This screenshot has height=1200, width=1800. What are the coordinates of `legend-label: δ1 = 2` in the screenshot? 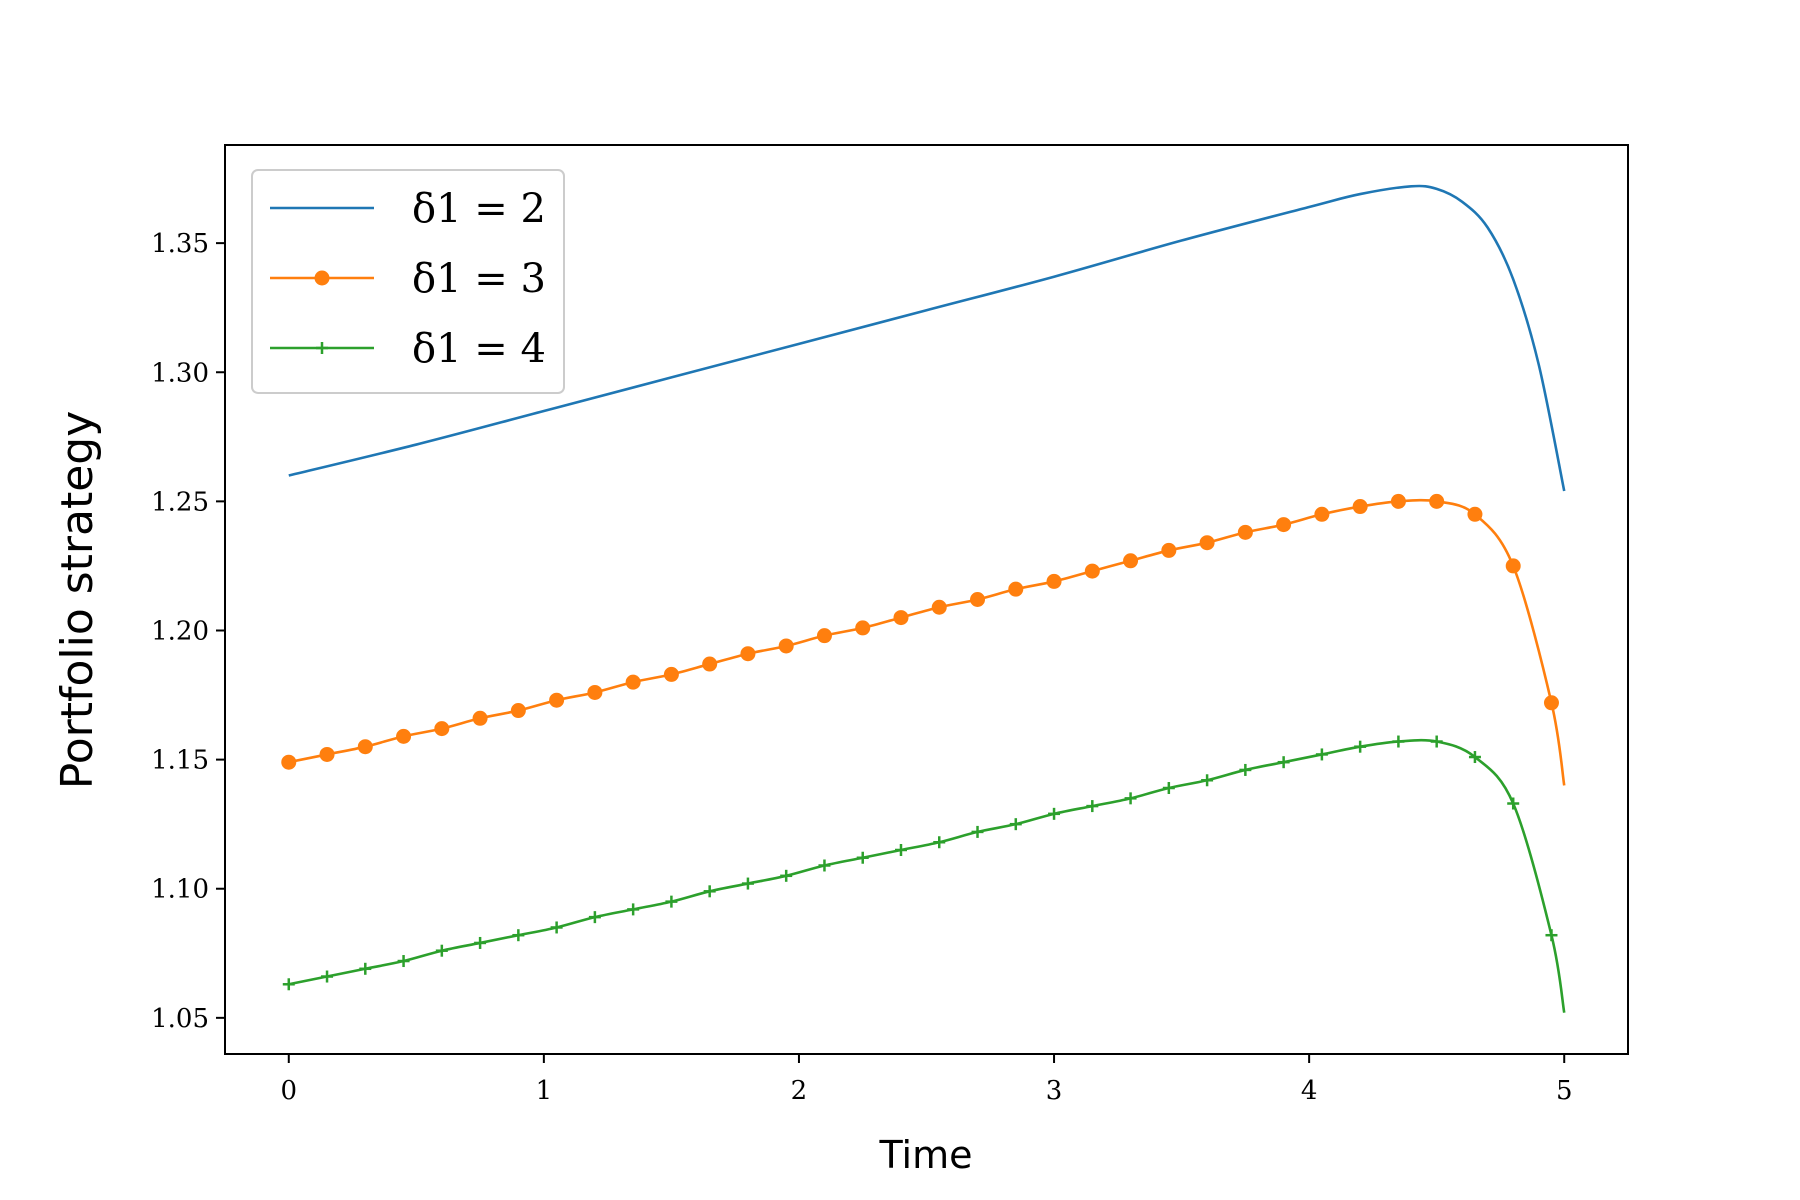 It's located at (479, 209).